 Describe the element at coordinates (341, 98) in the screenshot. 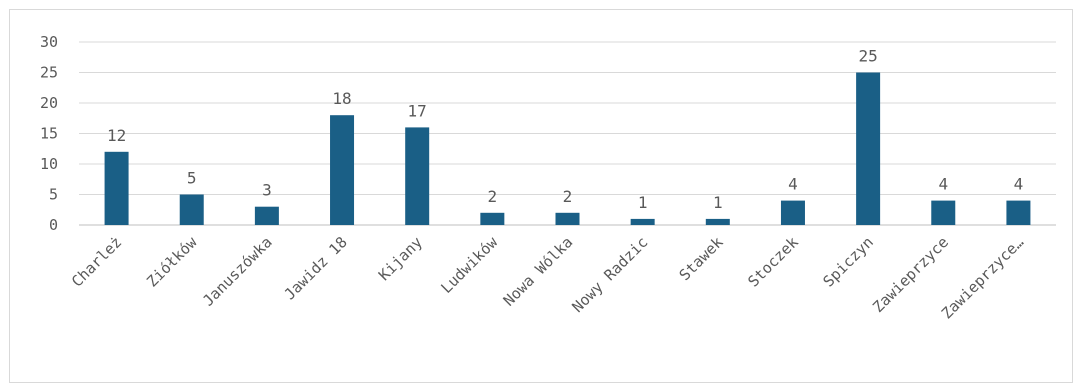

I see `data-label: 18` at that location.